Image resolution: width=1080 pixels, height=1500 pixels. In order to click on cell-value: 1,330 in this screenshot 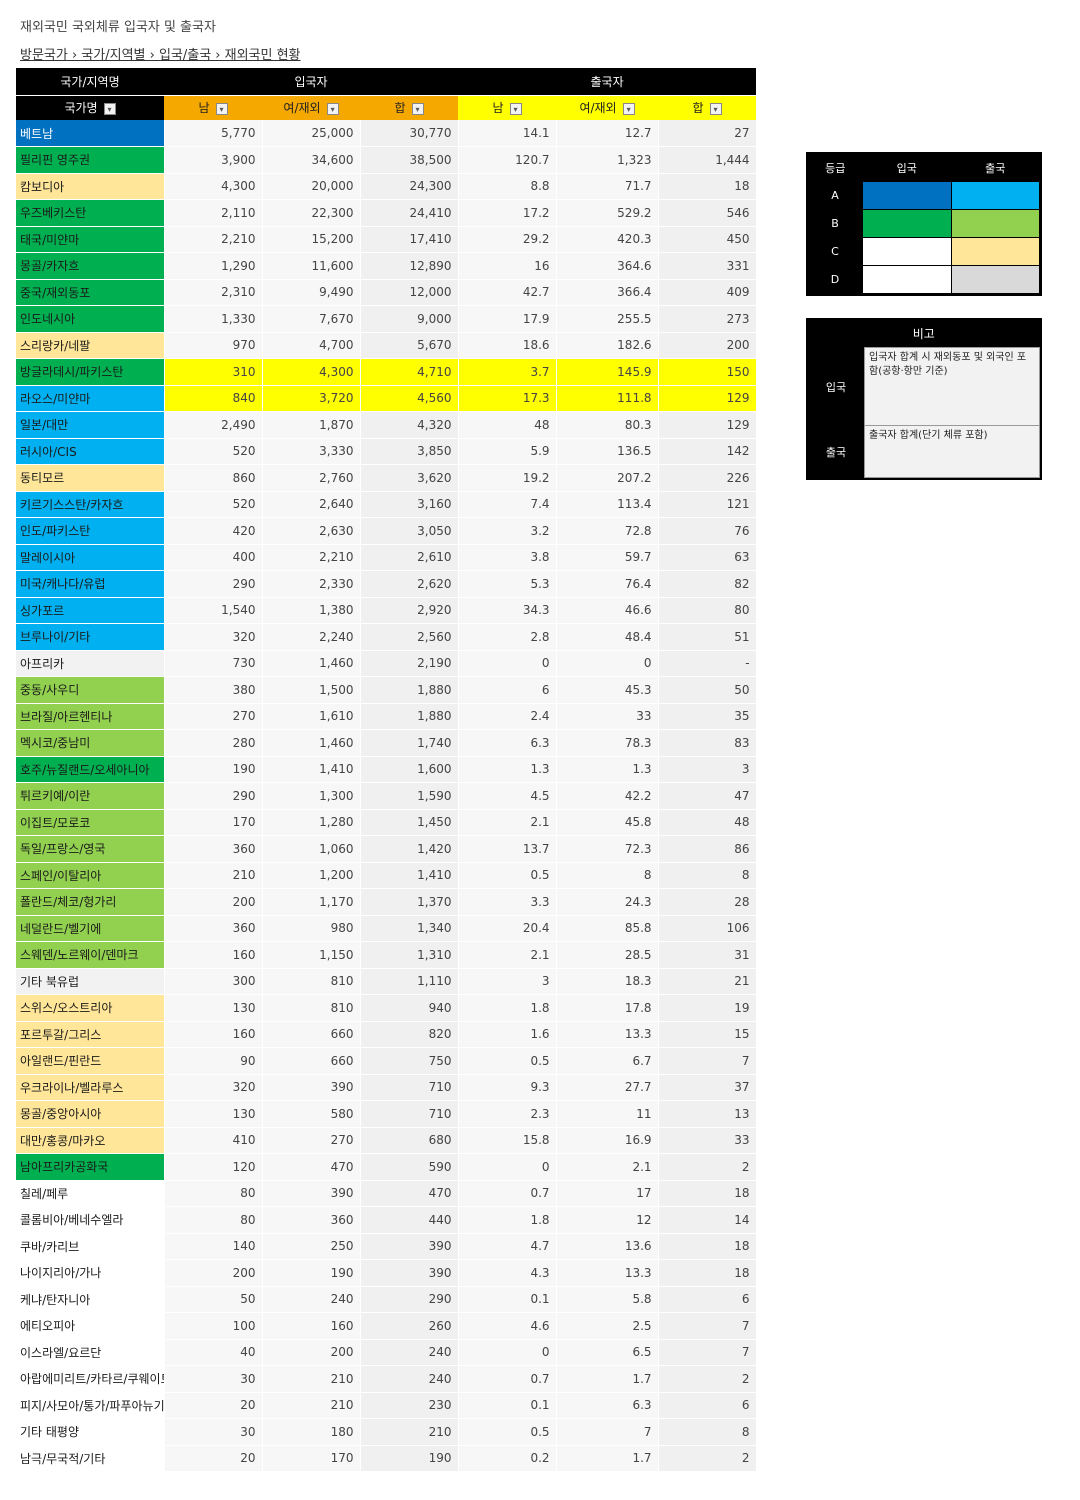, I will do `click(213, 318)`.